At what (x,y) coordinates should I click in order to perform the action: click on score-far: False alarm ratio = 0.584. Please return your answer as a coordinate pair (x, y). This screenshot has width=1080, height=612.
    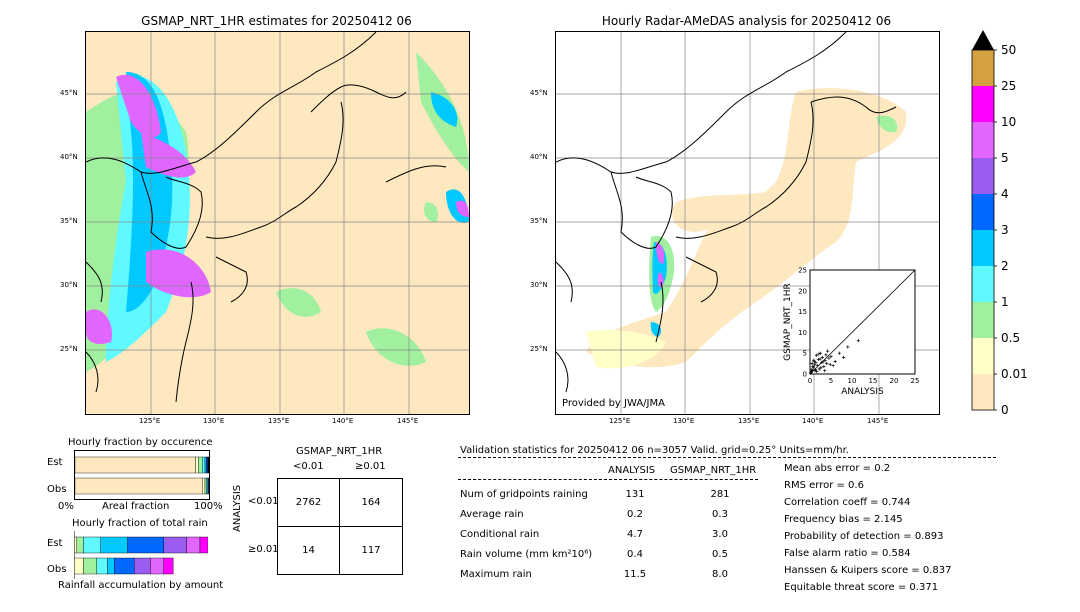
    Looking at the image, I should click on (847, 553).